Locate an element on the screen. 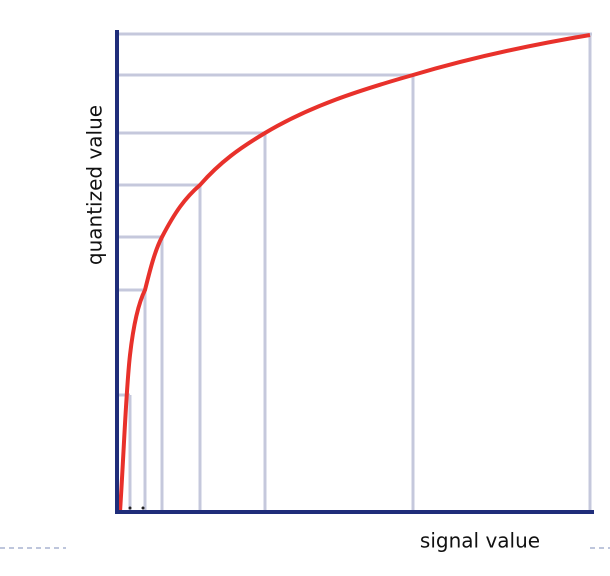  y-axis-label: quantized value is located at coordinates (95, 185).